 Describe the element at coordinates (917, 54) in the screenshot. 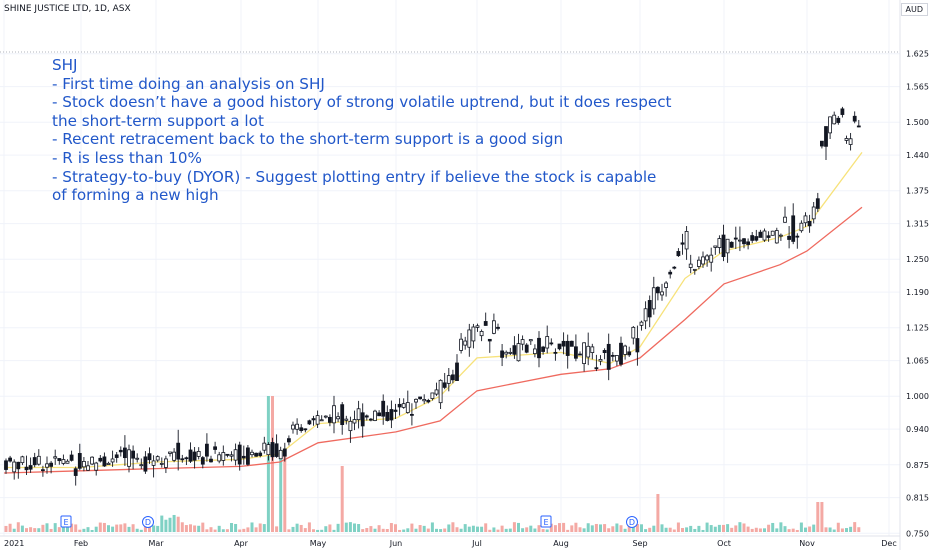

I see `price-tick-label: 1.625` at that location.